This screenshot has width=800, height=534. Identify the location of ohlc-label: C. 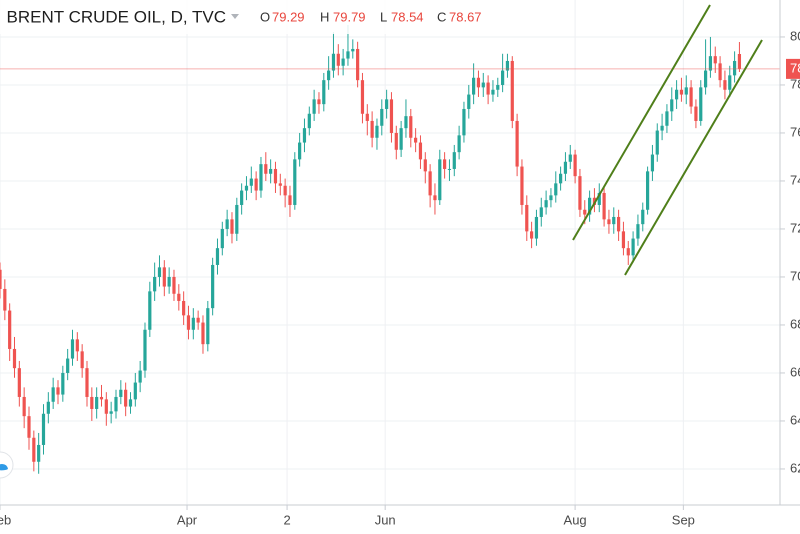
(441, 16).